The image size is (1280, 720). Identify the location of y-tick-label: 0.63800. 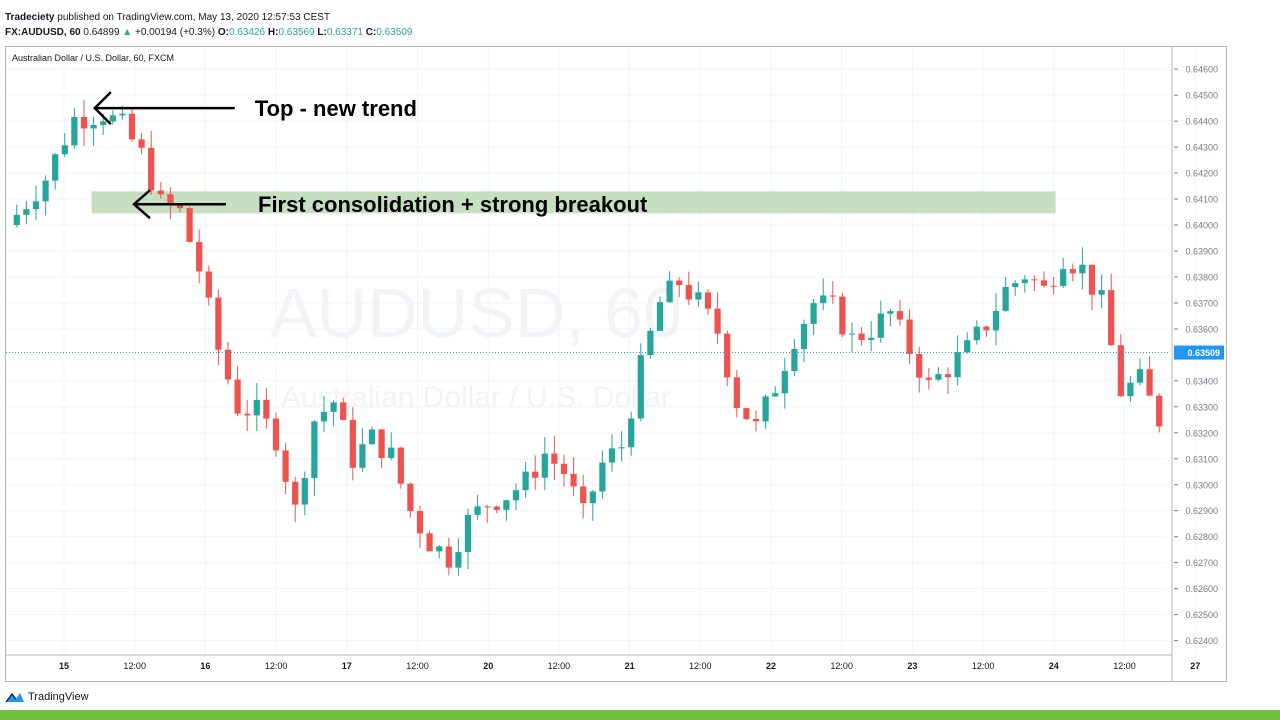
(1201, 277).